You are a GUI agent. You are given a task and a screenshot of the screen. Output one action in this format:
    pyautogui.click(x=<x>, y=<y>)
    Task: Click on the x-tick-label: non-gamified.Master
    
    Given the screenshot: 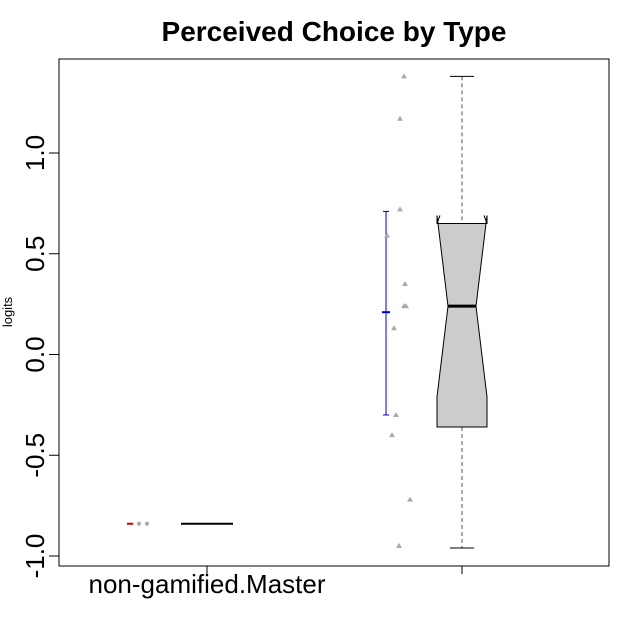 What is the action you would take?
    pyautogui.click(x=207, y=584)
    